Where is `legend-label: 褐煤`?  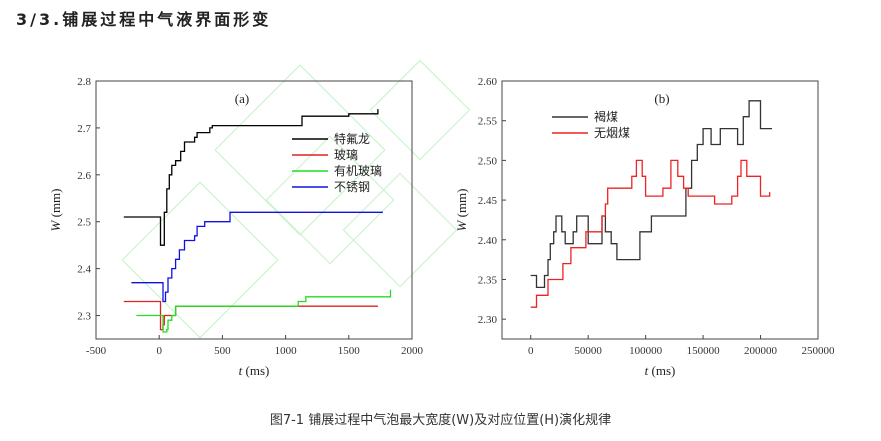
legend-label: 褐煤 is located at coordinates (606, 116).